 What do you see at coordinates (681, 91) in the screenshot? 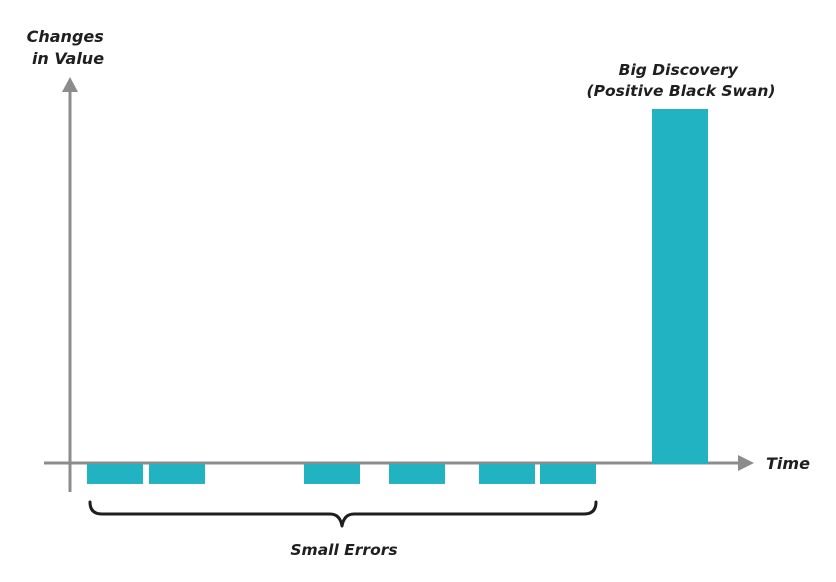
I see `big-discovery-label-line-2: (Positive Black Swan)` at bounding box center [681, 91].